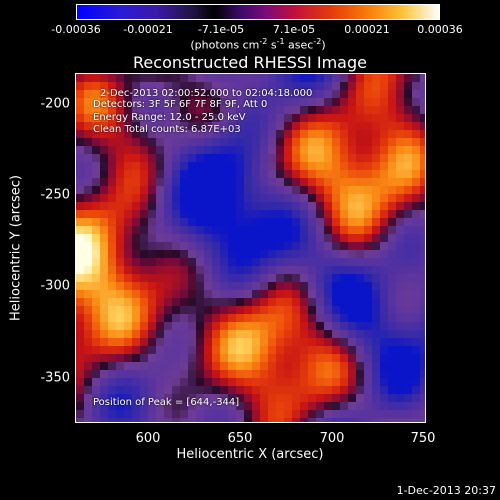 The width and height of the screenshot is (500, 500). Describe the element at coordinates (166, 402) in the screenshot. I see `peak-position-label: Position of Peak = [644,-344]` at that location.